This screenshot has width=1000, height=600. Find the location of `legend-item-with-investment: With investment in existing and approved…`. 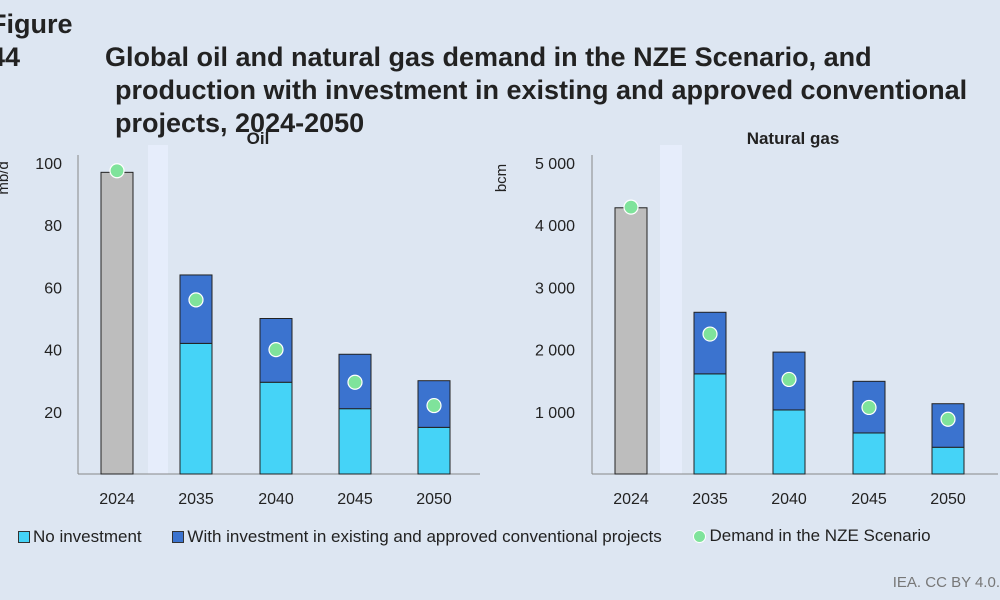

legend-item-with-investment: With investment in existing and approved… is located at coordinates (417, 536).